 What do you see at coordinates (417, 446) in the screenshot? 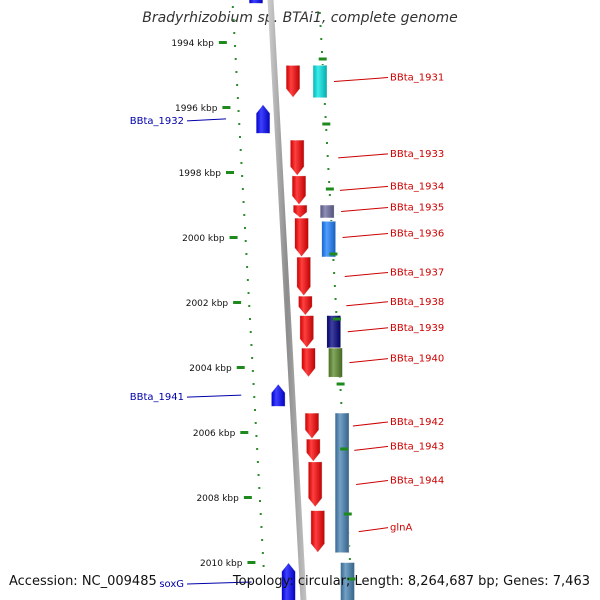
I see `gene-label: BBta_1943` at bounding box center [417, 446].